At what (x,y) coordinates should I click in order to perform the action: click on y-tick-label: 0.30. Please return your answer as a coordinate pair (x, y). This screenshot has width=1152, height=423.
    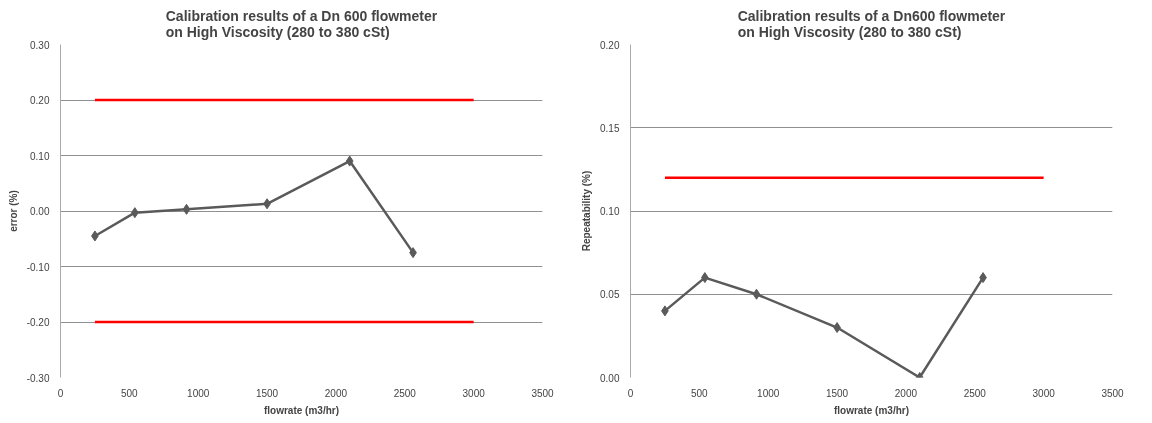
    Looking at the image, I should click on (40, 45).